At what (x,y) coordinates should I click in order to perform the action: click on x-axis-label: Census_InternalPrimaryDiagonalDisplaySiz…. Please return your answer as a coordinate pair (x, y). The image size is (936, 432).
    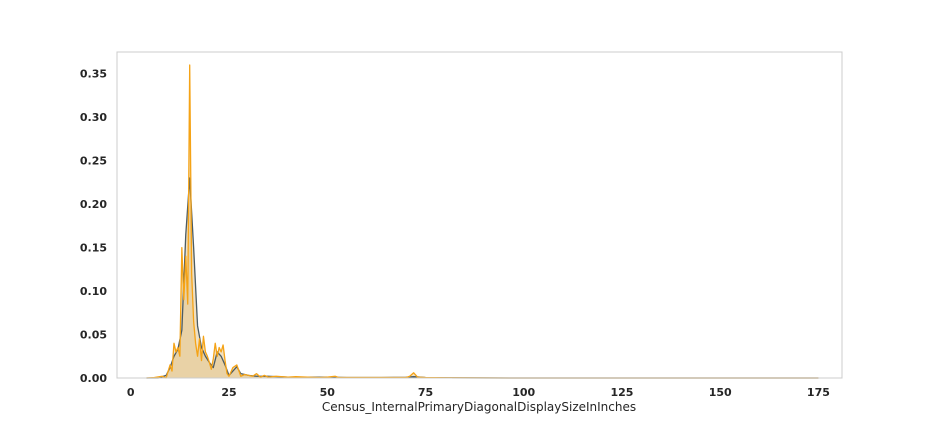
    Looking at the image, I should click on (479, 407).